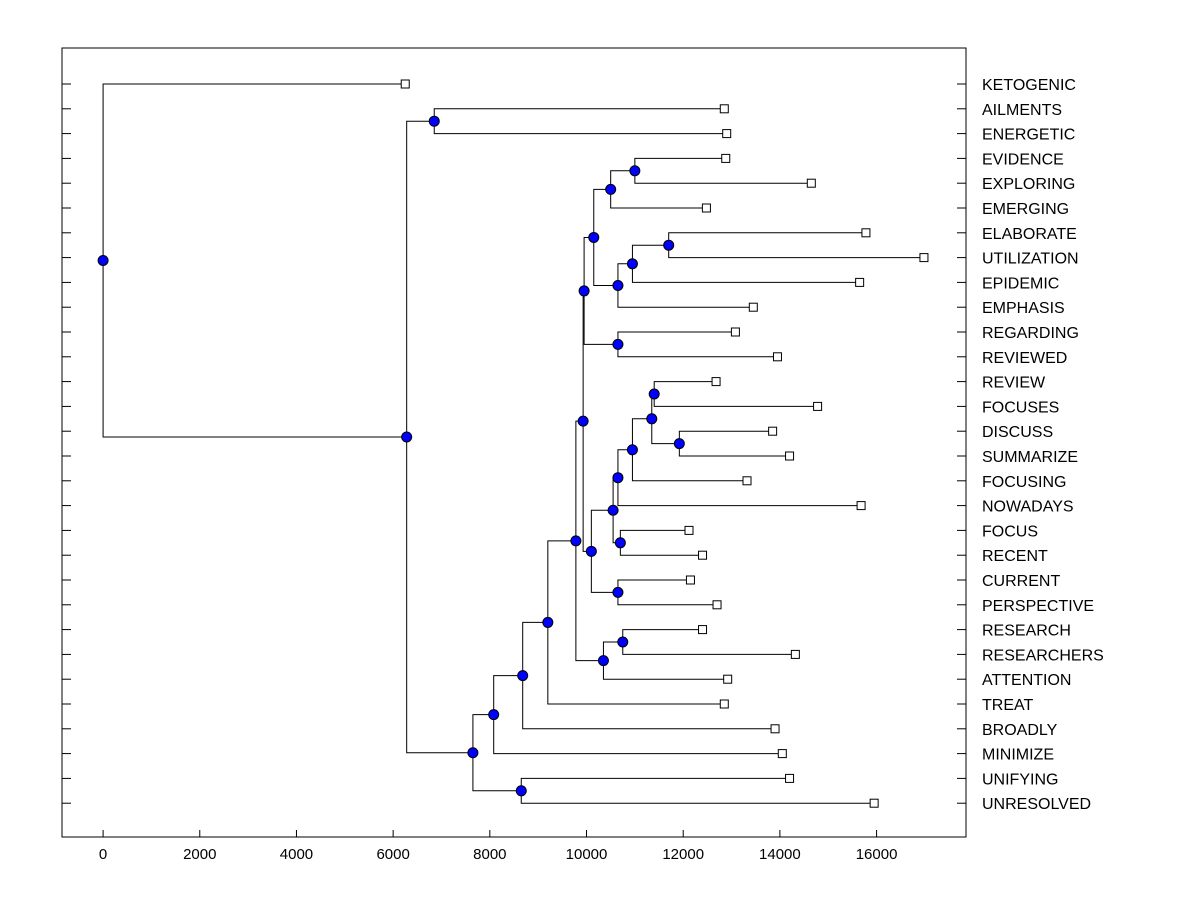  What do you see at coordinates (727, 134) in the screenshot?
I see `leaf-marker-energetic` at bounding box center [727, 134].